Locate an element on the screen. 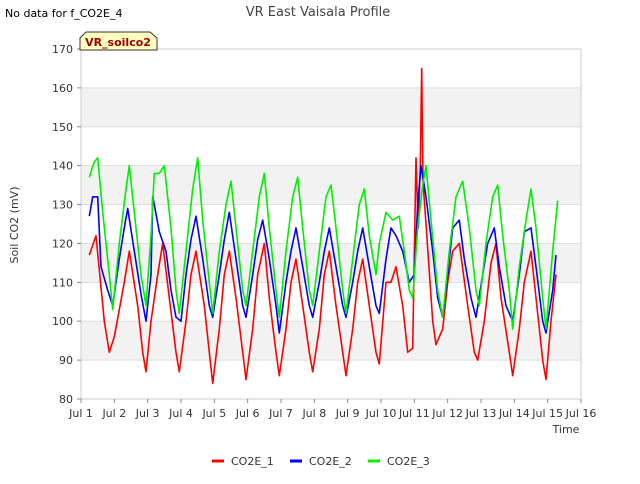  y-tick-label-110: 110 is located at coordinates (62, 282).